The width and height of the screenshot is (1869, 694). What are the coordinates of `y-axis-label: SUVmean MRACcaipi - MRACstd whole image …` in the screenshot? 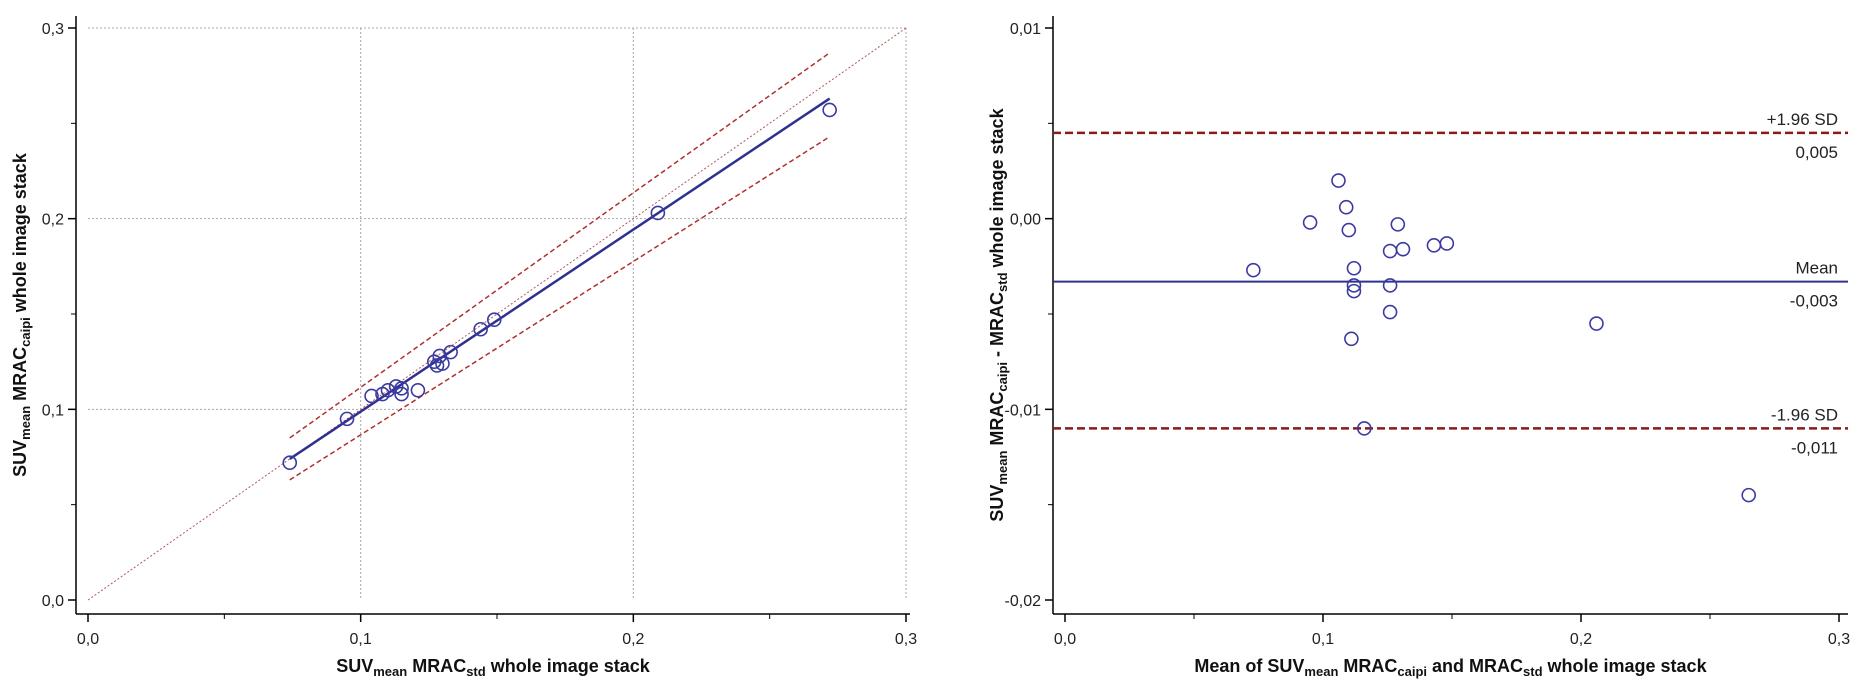 It's located at (998, 314).